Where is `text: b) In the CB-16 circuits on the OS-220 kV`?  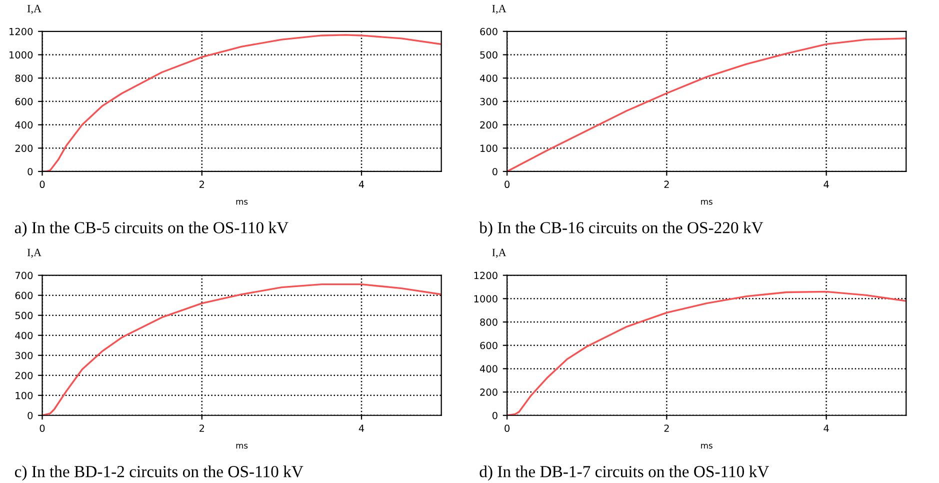 text: b) In the CB-16 circuits on the OS-220 kV is located at coordinates (621, 229).